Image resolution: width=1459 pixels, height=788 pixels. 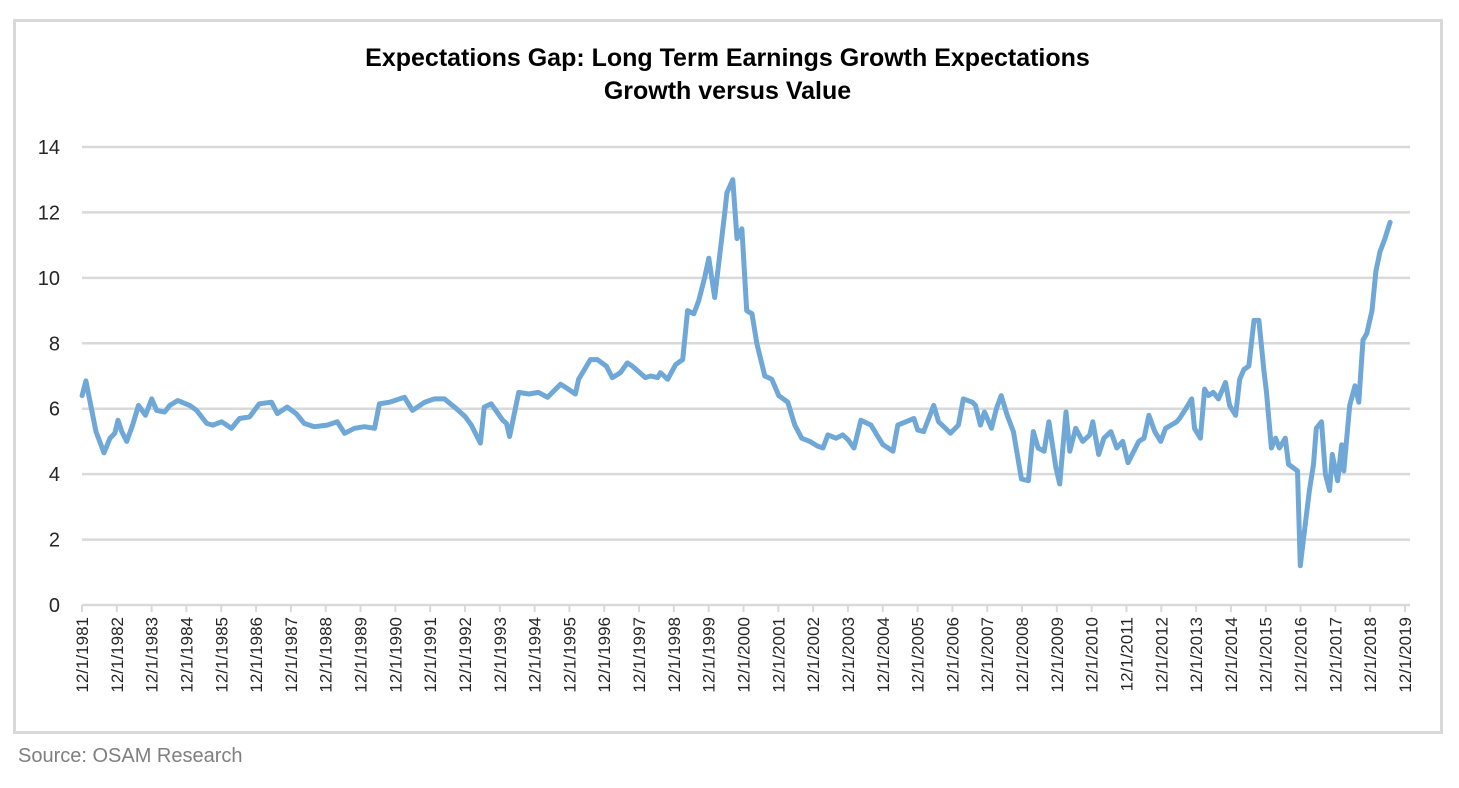 I want to click on x-tick-label: 12/1/2002, so click(x=813, y=655).